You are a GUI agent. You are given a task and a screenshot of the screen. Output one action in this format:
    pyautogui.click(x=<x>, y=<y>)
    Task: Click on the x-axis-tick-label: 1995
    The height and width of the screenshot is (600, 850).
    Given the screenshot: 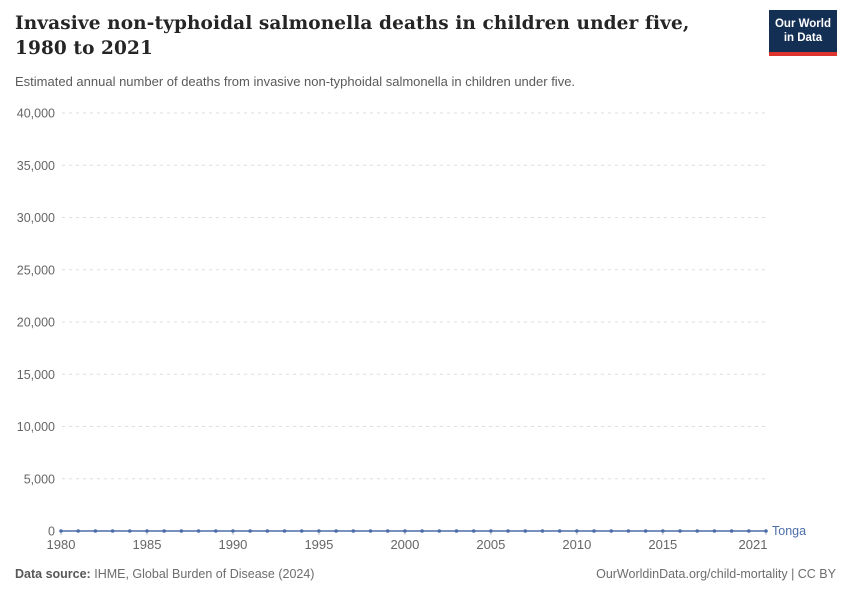 What is the action you would take?
    pyautogui.click(x=318, y=544)
    